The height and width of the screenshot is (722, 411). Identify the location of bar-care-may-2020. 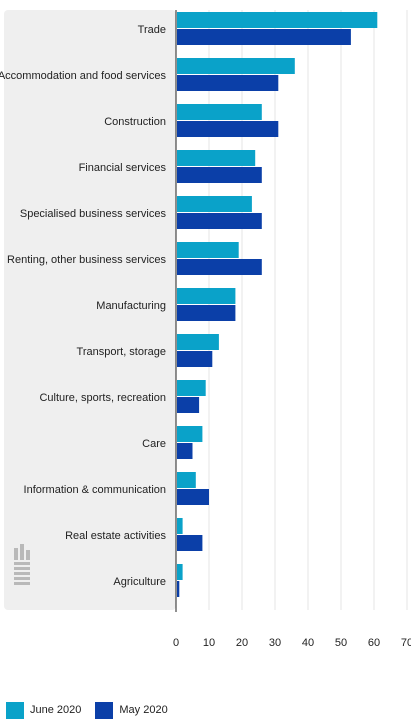
(185, 451).